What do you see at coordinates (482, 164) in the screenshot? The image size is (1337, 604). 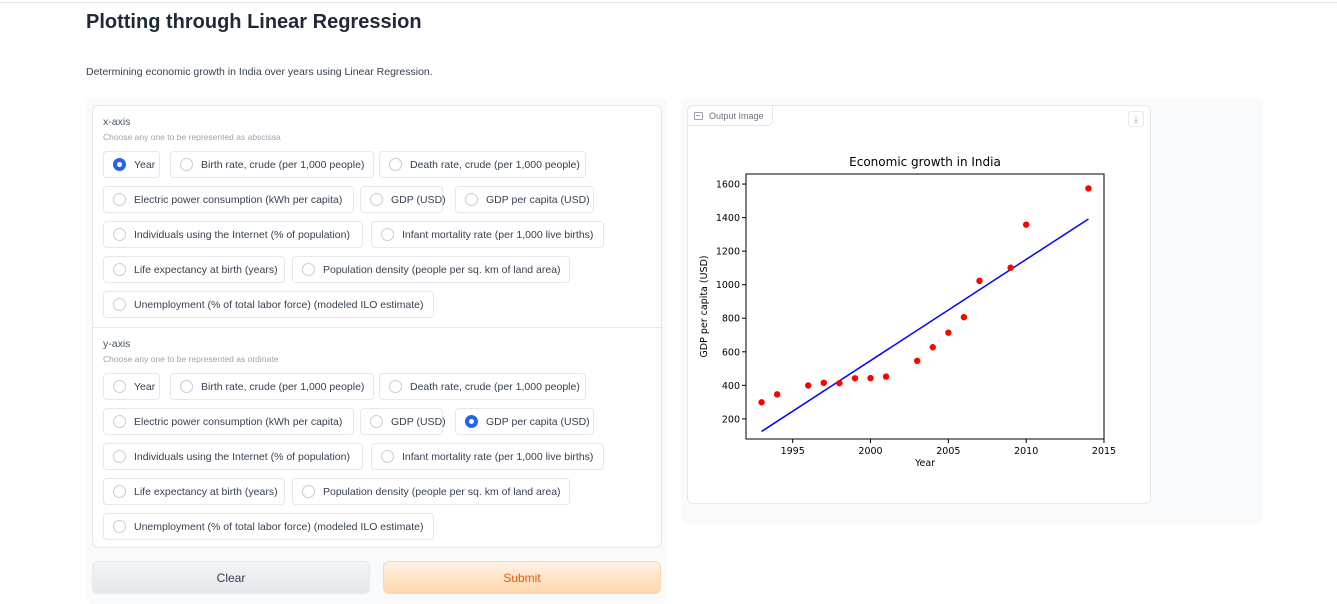 I see `xaxis-option: Death rate, crude (per 1,000 people)` at bounding box center [482, 164].